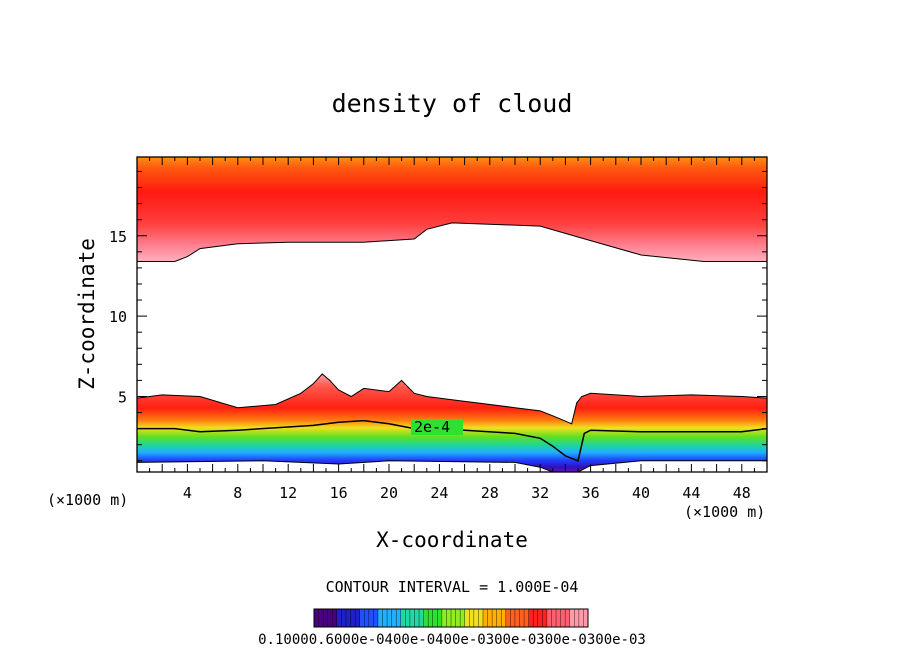  What do you see at coordinates (439, 493) in the screenshot?
I see `x-tick-label: 24` at bounding box center [439, 493].